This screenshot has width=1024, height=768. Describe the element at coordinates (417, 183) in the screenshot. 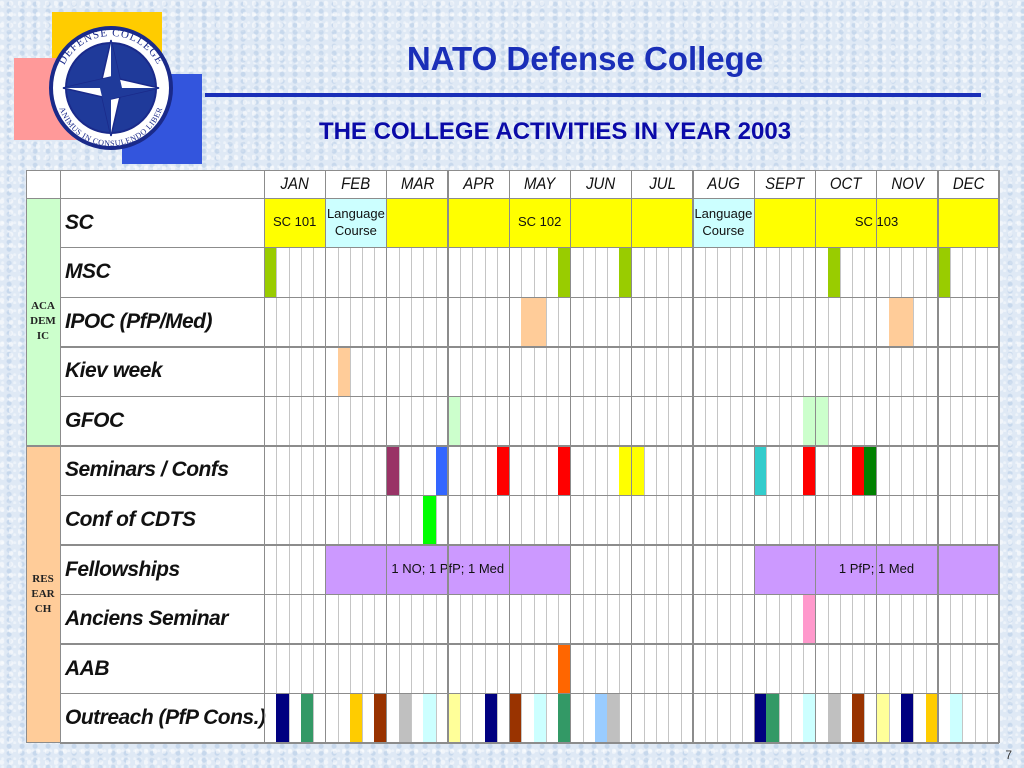

I see `month-header: MAR` at that location.